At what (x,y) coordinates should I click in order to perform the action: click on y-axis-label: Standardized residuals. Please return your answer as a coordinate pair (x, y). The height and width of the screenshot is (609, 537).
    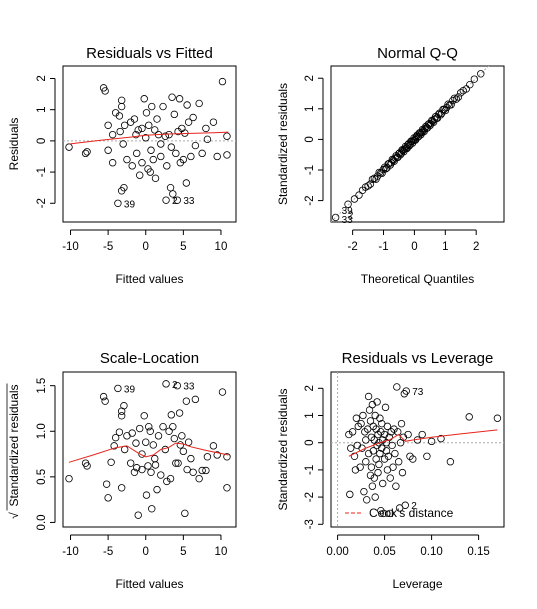
    Looking at the image, I should click on (283, 449).